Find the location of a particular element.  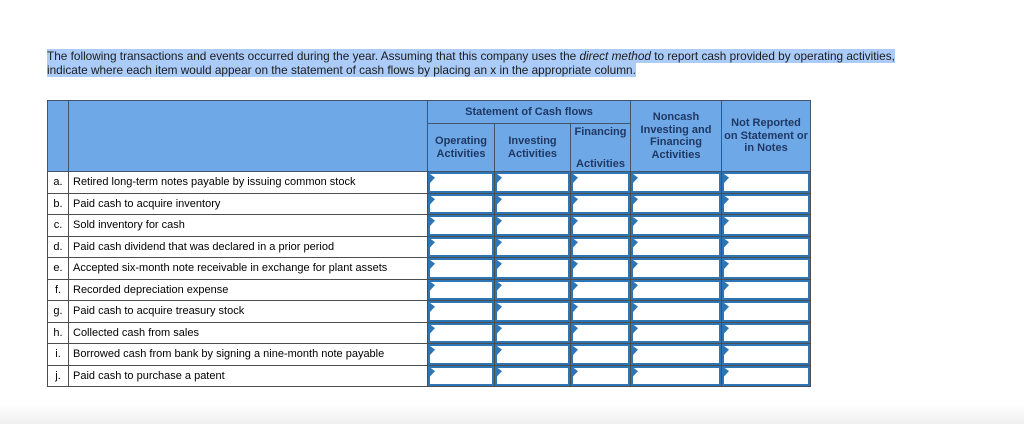

header-financing-line1: Financing is located at coordinates (600, 132).